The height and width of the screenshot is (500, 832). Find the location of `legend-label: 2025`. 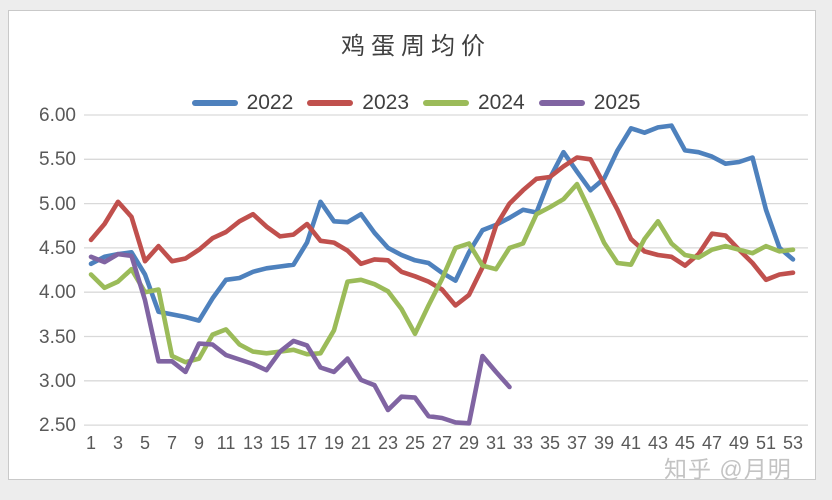

legend-label: 2025 is located at coordinates (617, 102).